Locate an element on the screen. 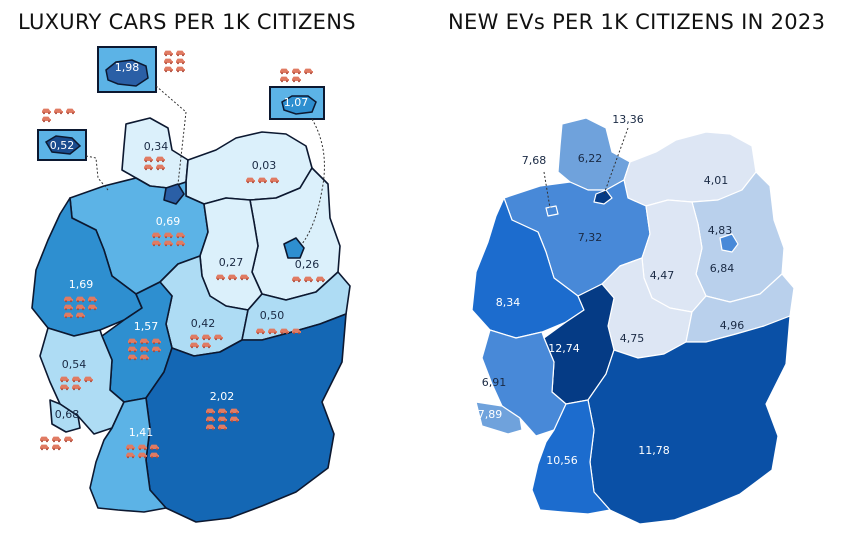 The height and width of the screenshot is (550, 850). left-inset-berlin is located at coordinates (297, 165).